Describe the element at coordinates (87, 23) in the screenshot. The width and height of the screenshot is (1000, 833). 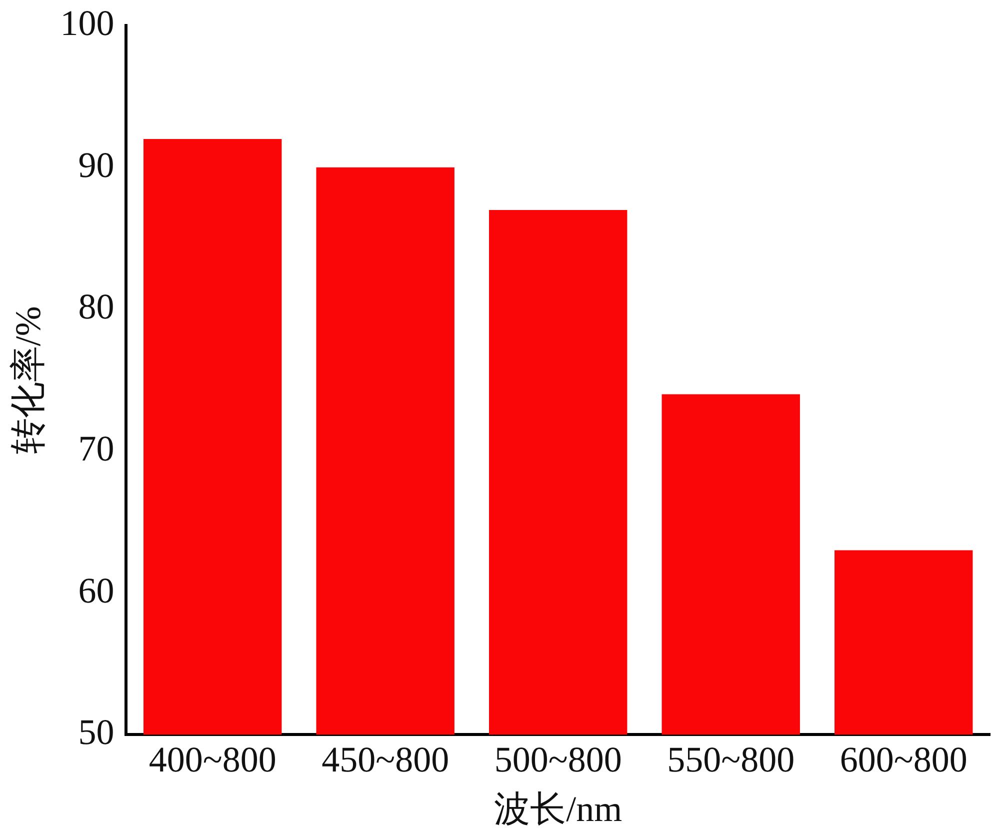
I see `y-tick-label: 100` at that location.